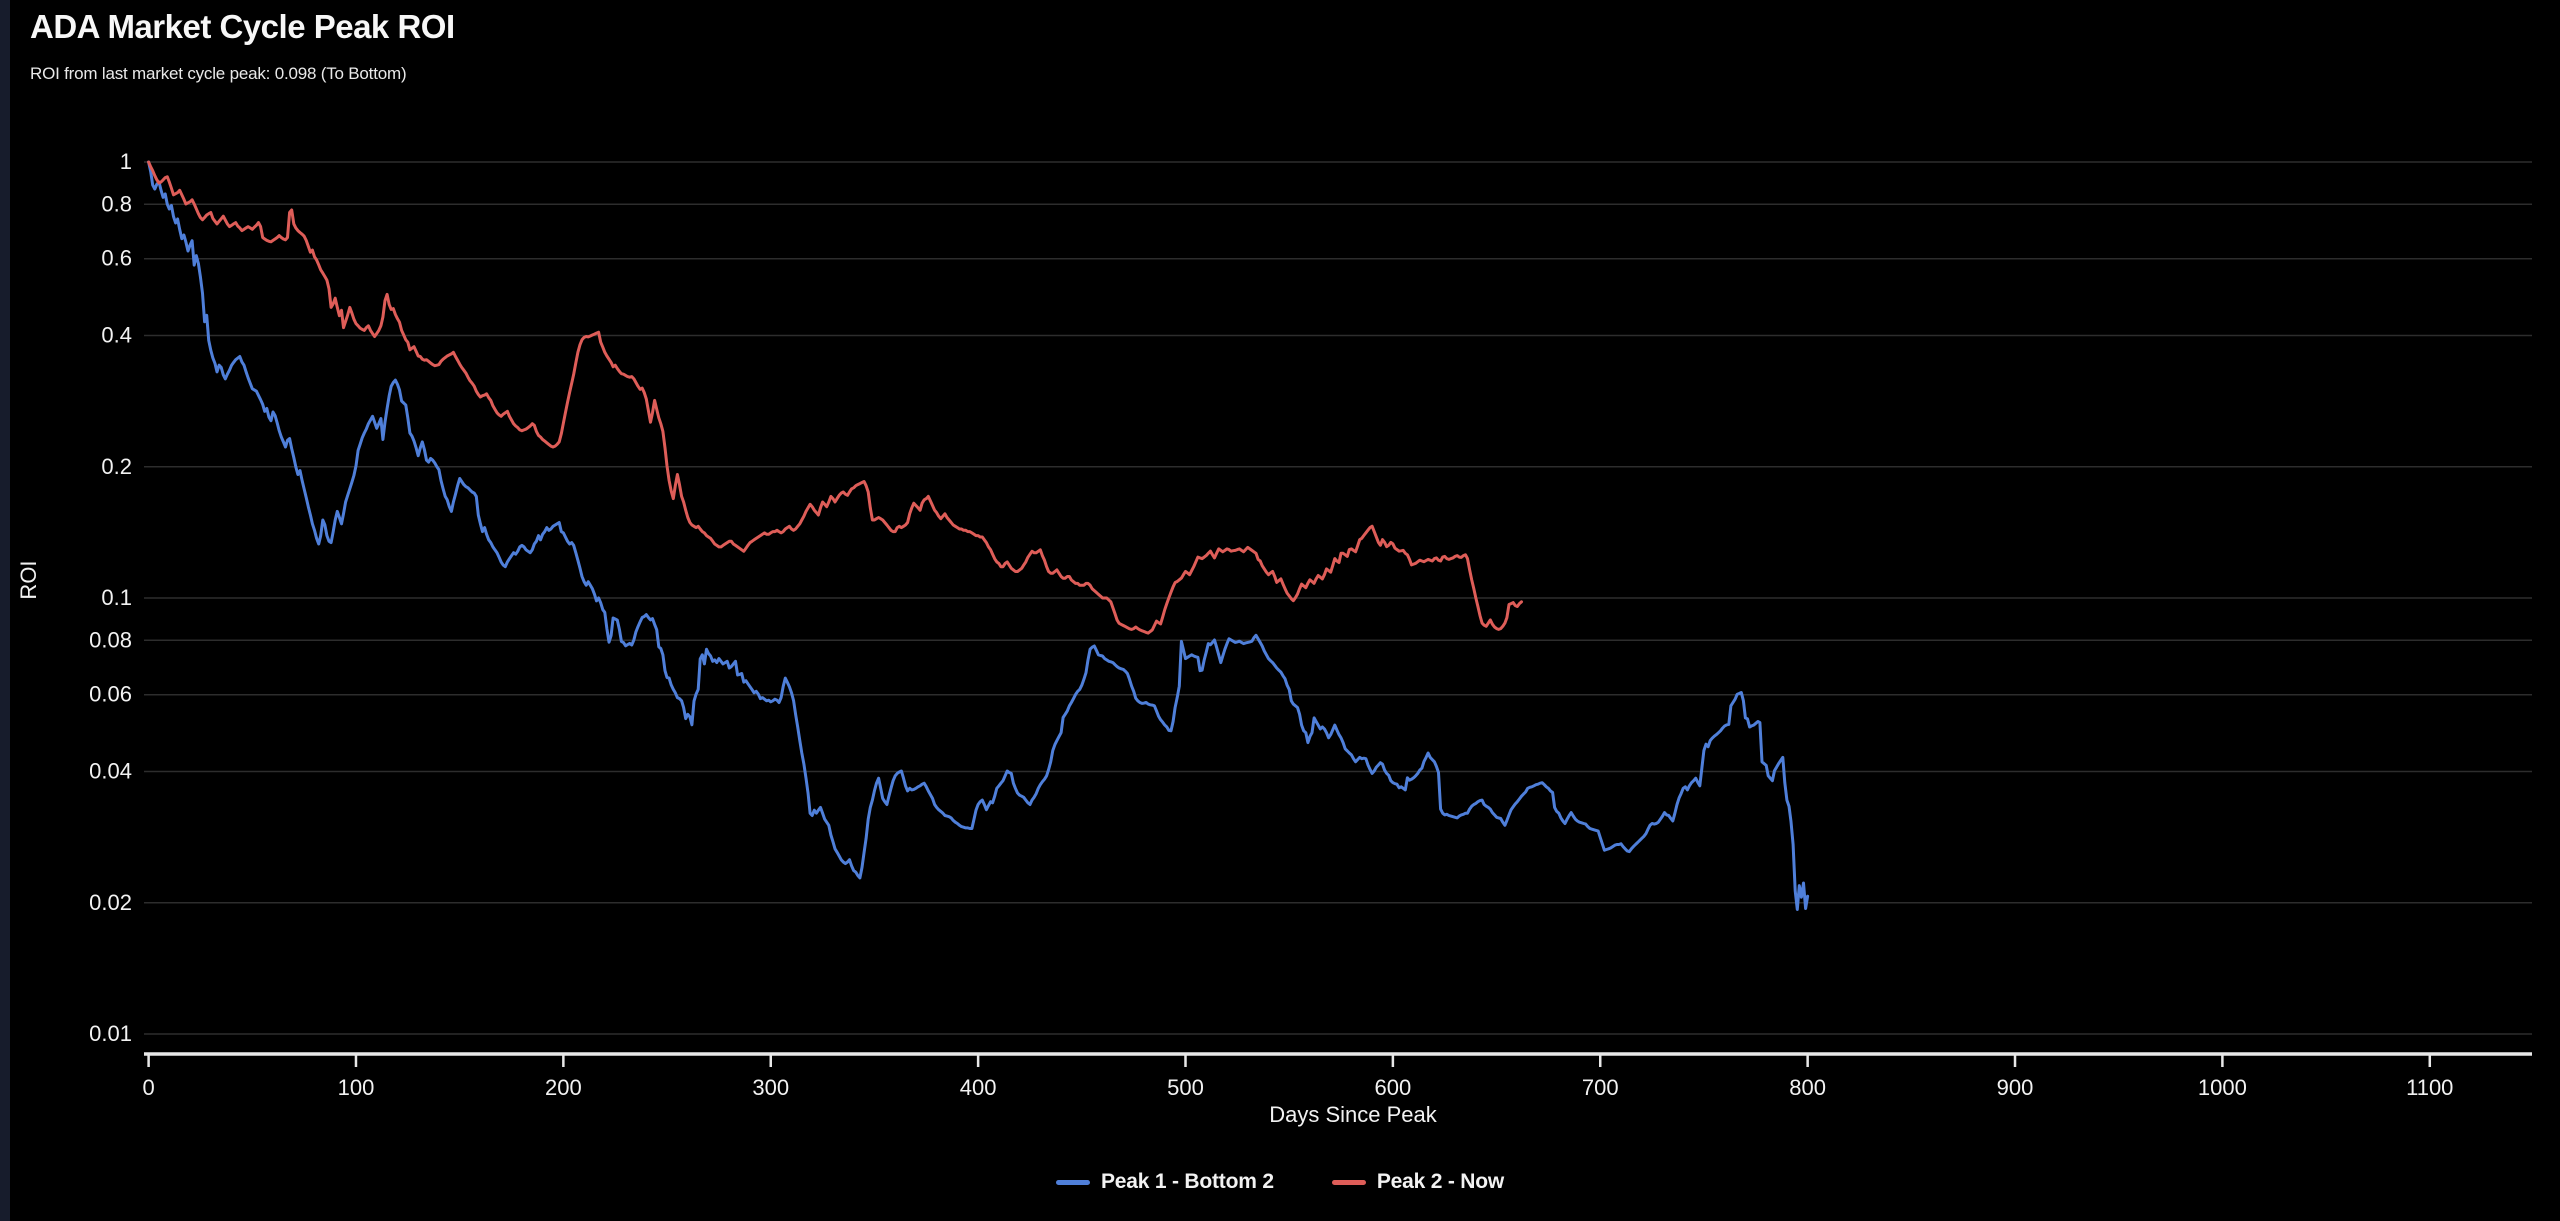 The width and height of the screenshot is (2560, 1221). I want to click on y-tick-label: 0.06, so click(110, 694).